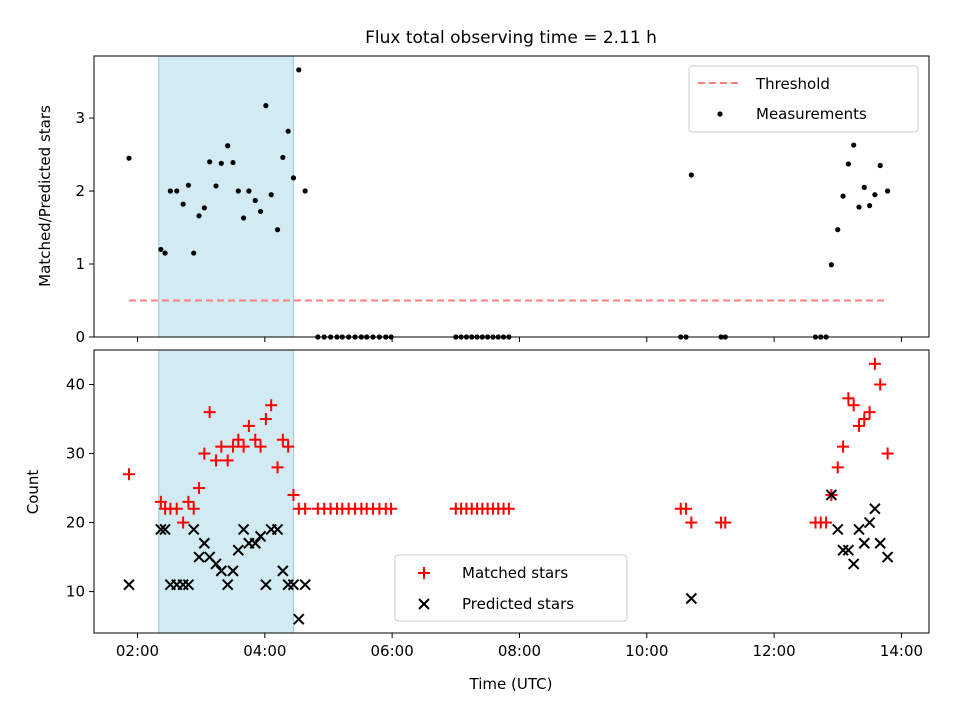  I want to click on top-legend: Threshold Measurements, so click(803, 99).